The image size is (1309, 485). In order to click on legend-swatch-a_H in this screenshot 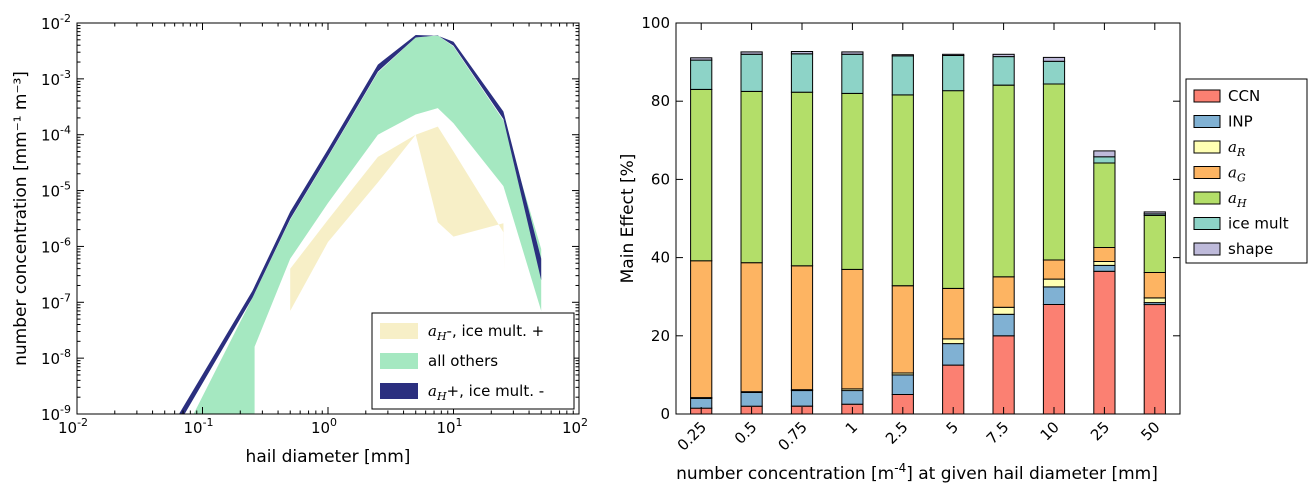, I will do `click(1207, 198)`.